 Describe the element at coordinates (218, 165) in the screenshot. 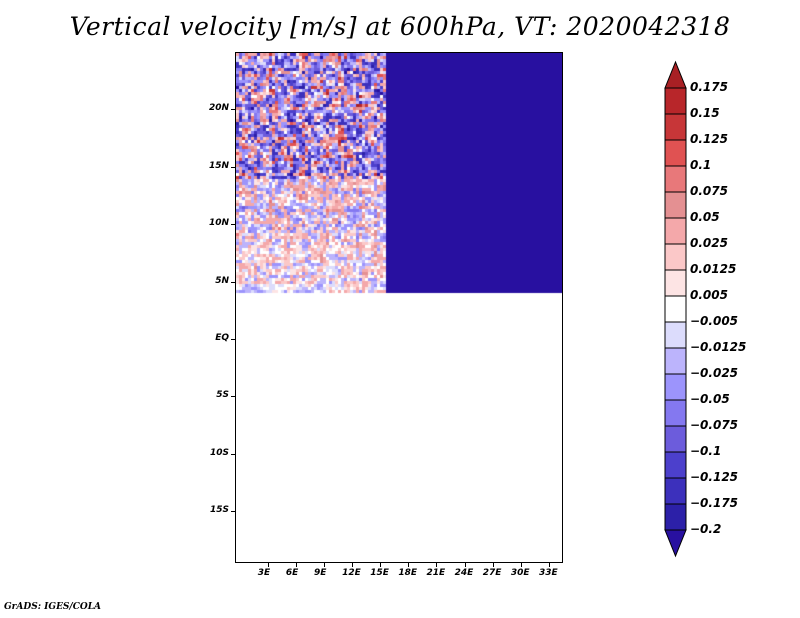

I see `lat-label: 15N` at that location.